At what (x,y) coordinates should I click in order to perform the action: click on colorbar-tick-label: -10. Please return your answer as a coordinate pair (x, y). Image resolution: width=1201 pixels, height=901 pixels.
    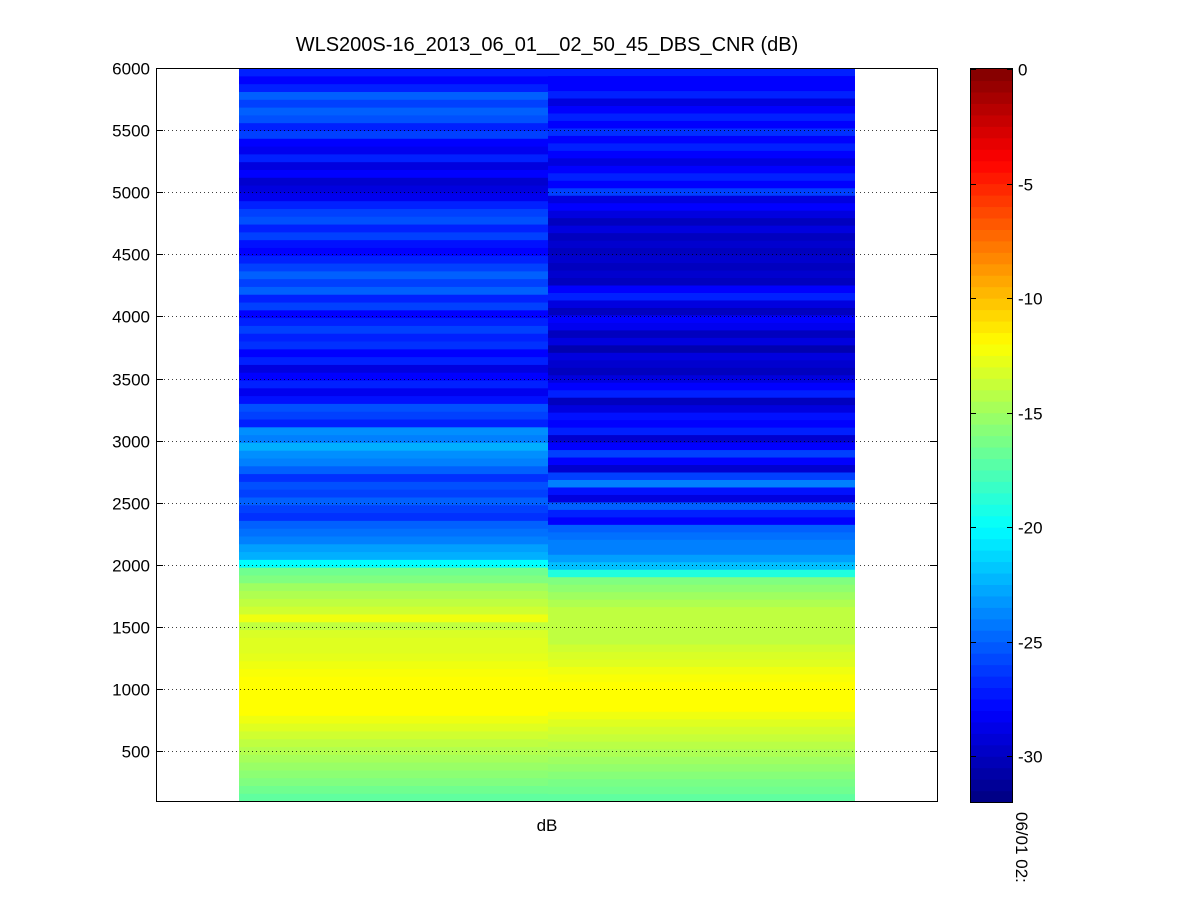
    Looking at the image, I should click on (1030, 299).